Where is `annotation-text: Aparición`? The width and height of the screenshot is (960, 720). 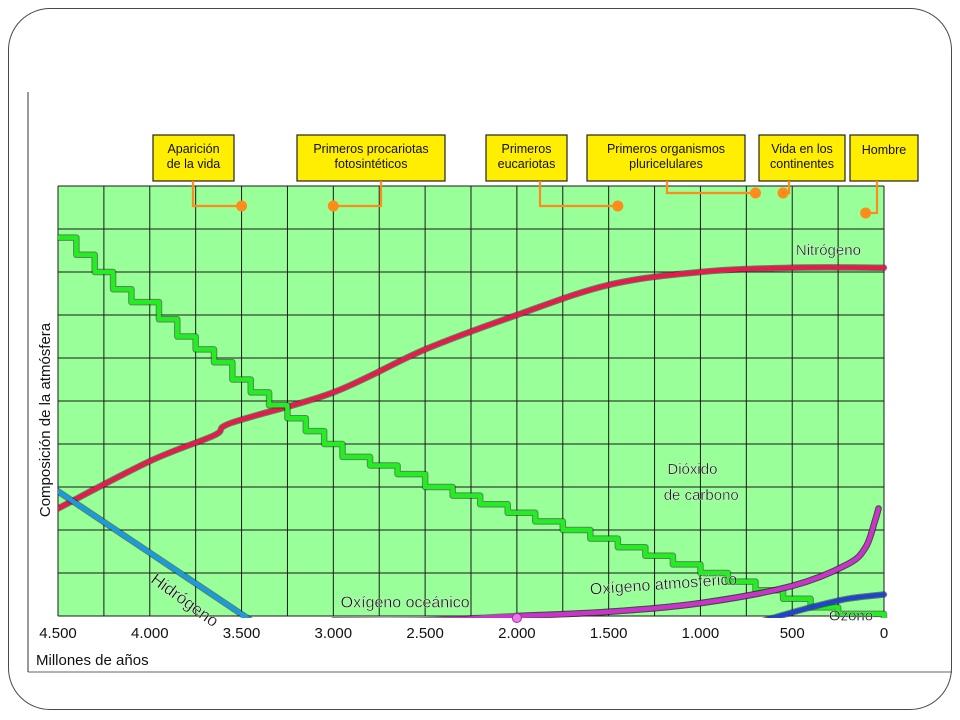 annotation-text: Aparición is located at coordinates (193, 149).